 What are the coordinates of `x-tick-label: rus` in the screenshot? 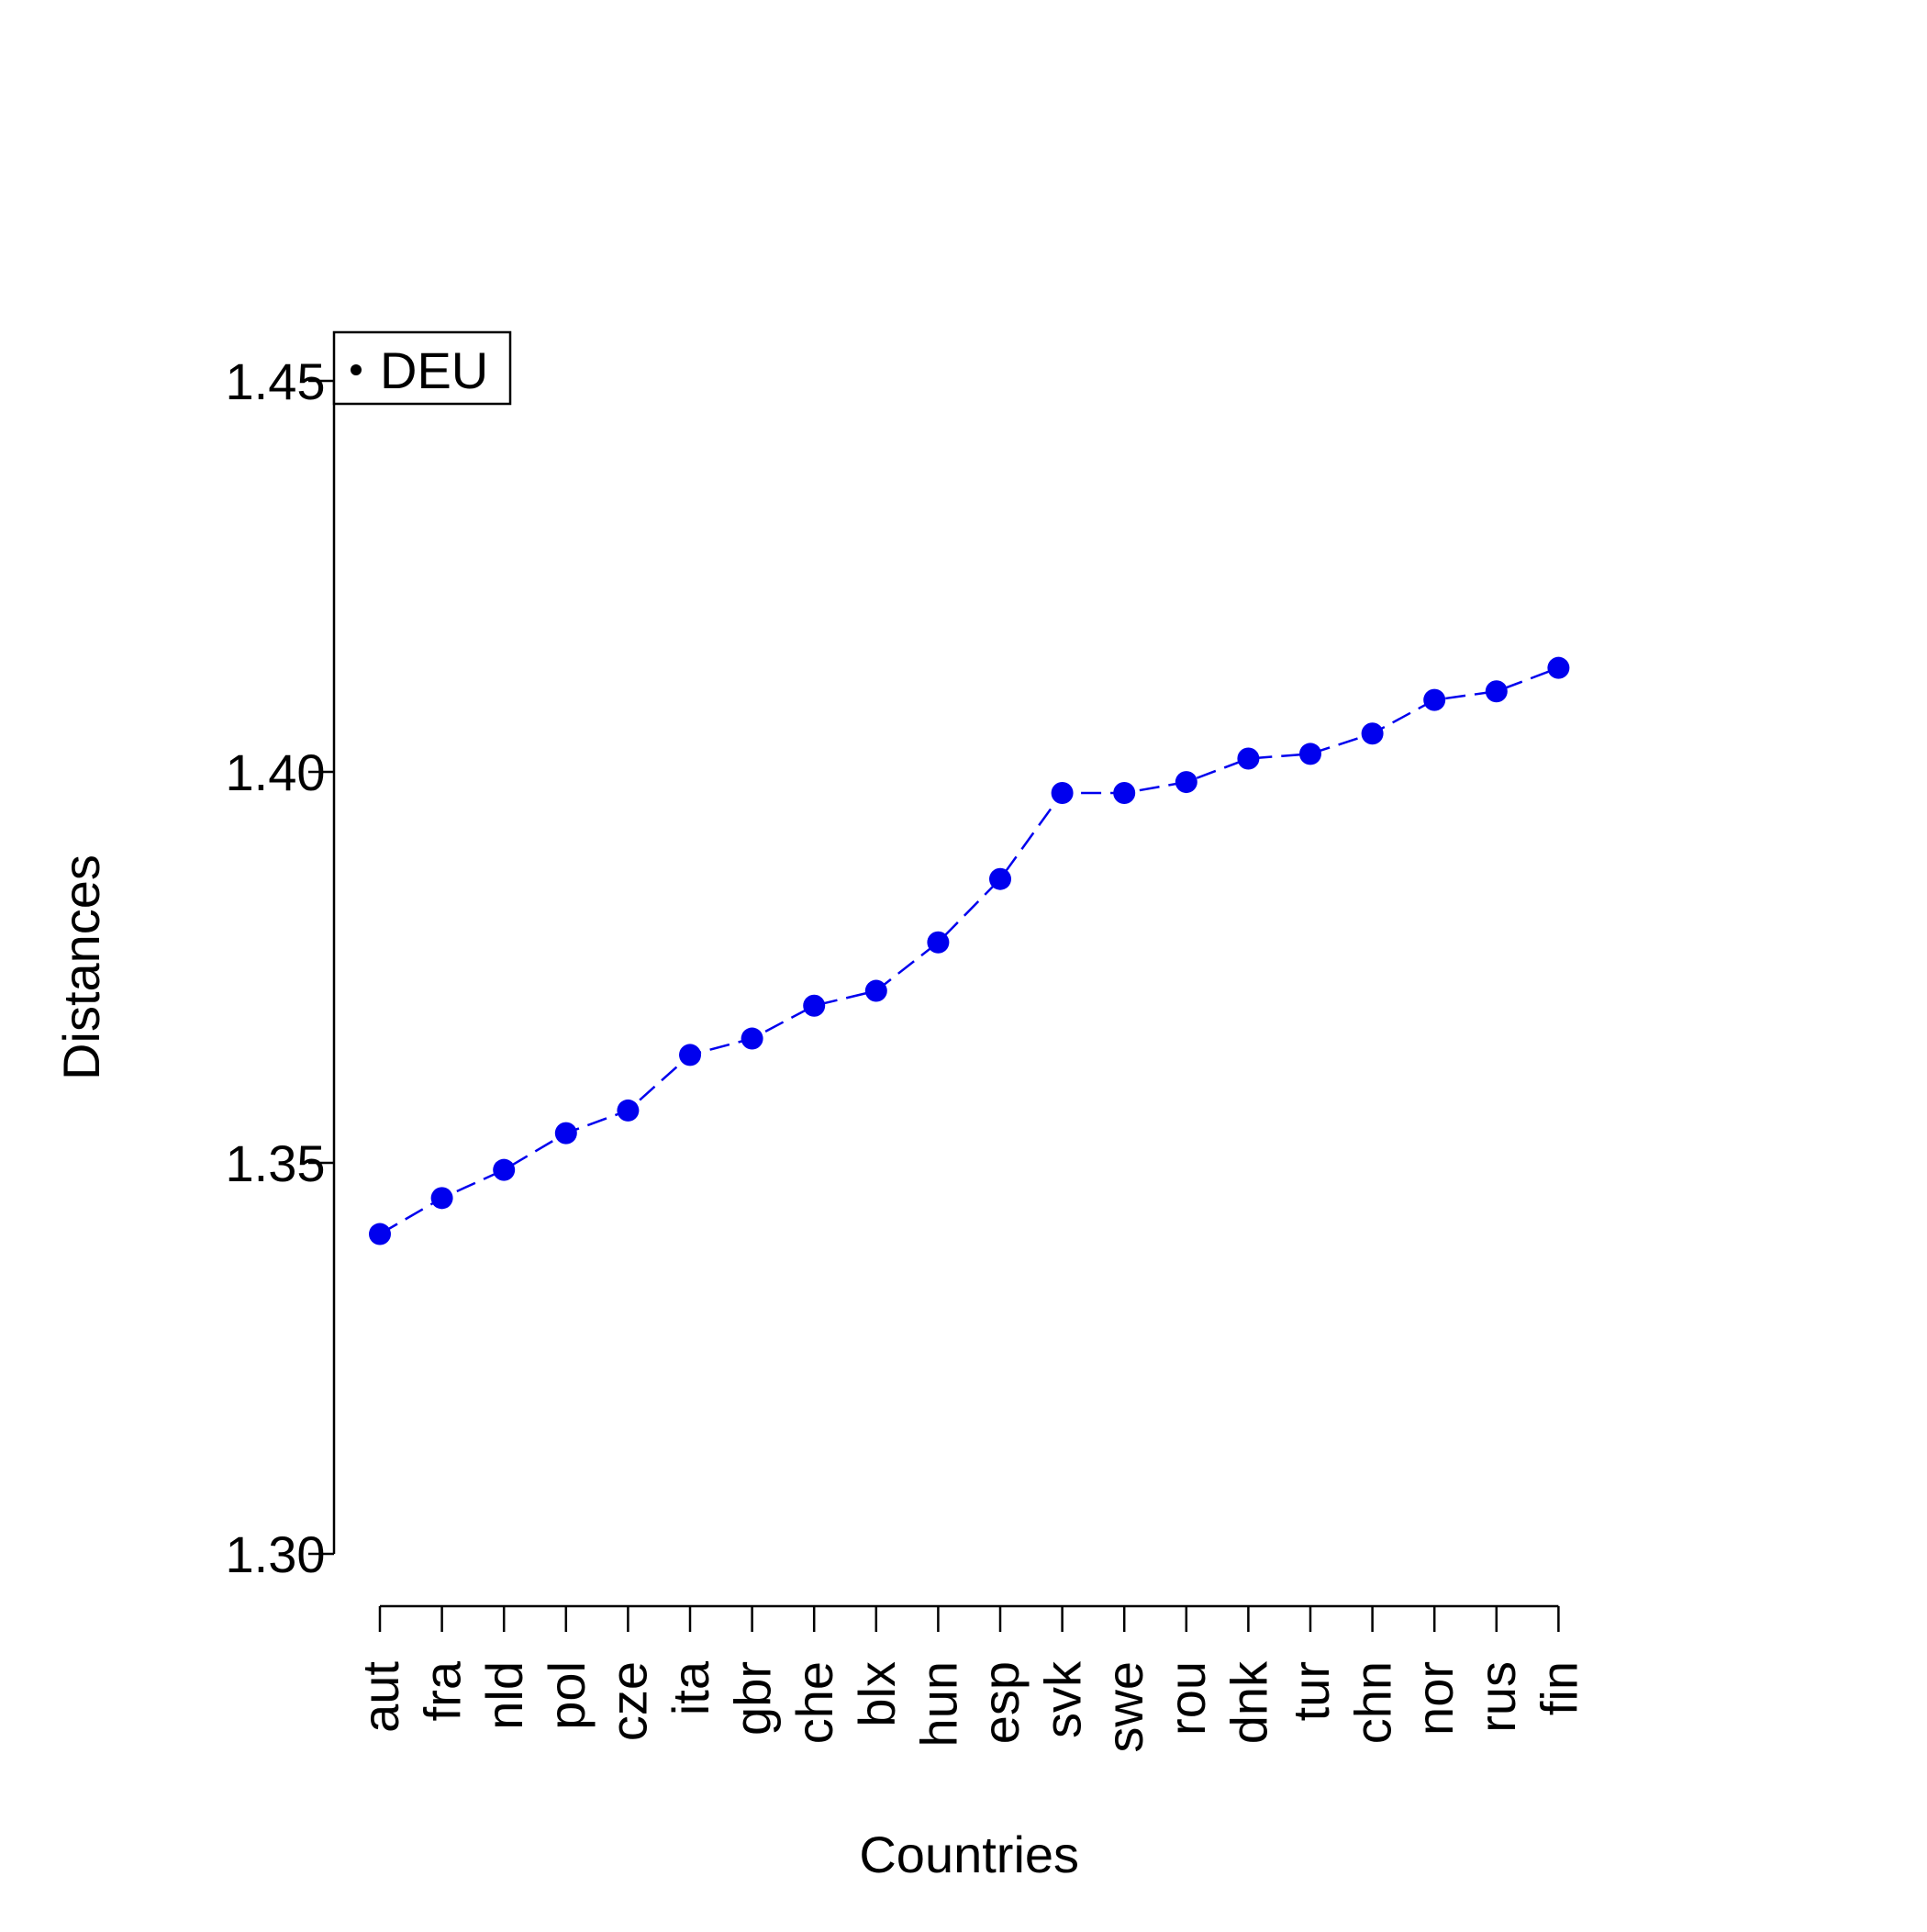 It's located at (1497, 1697).